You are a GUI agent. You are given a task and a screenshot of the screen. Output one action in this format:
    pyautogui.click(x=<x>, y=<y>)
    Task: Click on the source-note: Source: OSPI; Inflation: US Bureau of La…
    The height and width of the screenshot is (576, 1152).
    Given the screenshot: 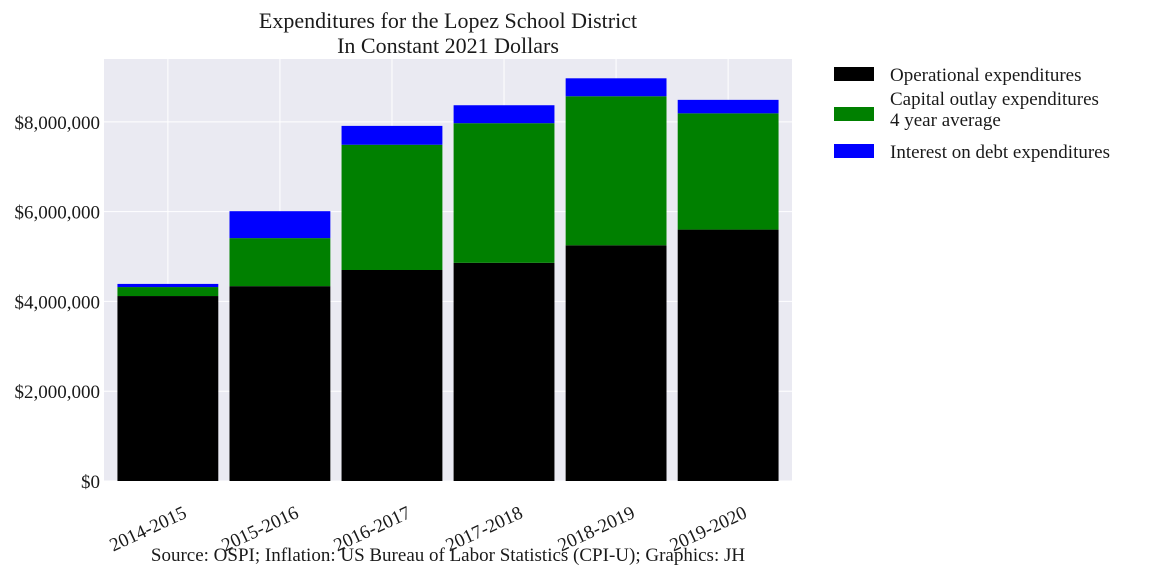 What is the action you would take?
    pyautogui.click(x=448, y=555)
    